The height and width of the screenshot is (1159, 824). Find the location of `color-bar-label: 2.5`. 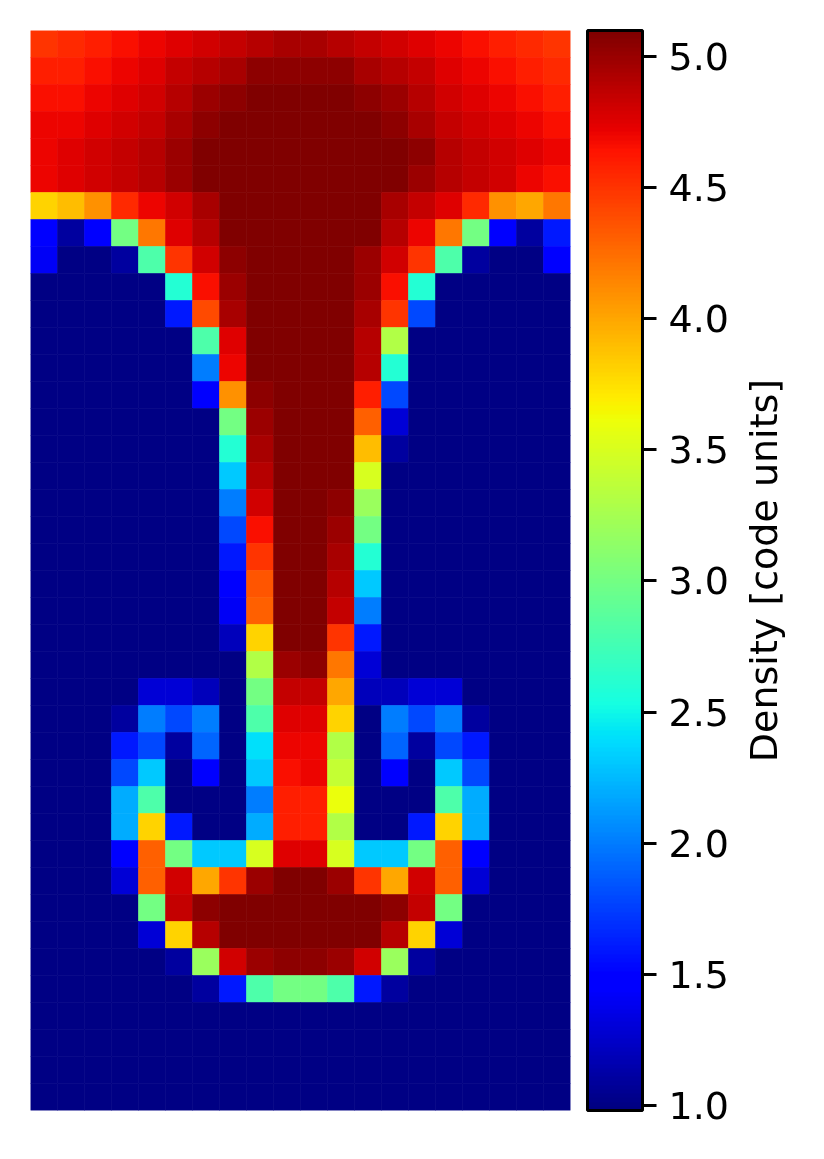

color-bar-label: 2.5 is located at coordinates (698, 712).